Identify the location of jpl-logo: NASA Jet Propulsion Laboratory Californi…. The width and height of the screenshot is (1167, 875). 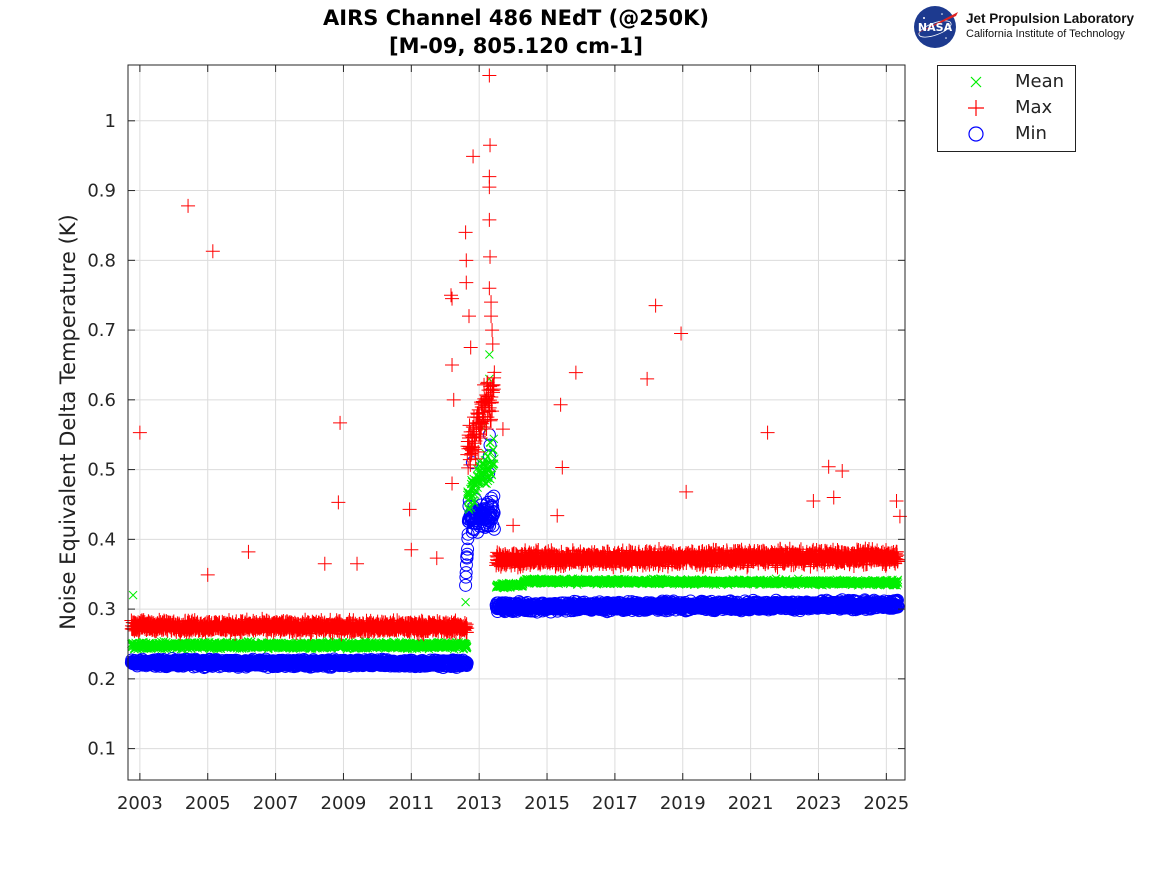
(1032, 27).